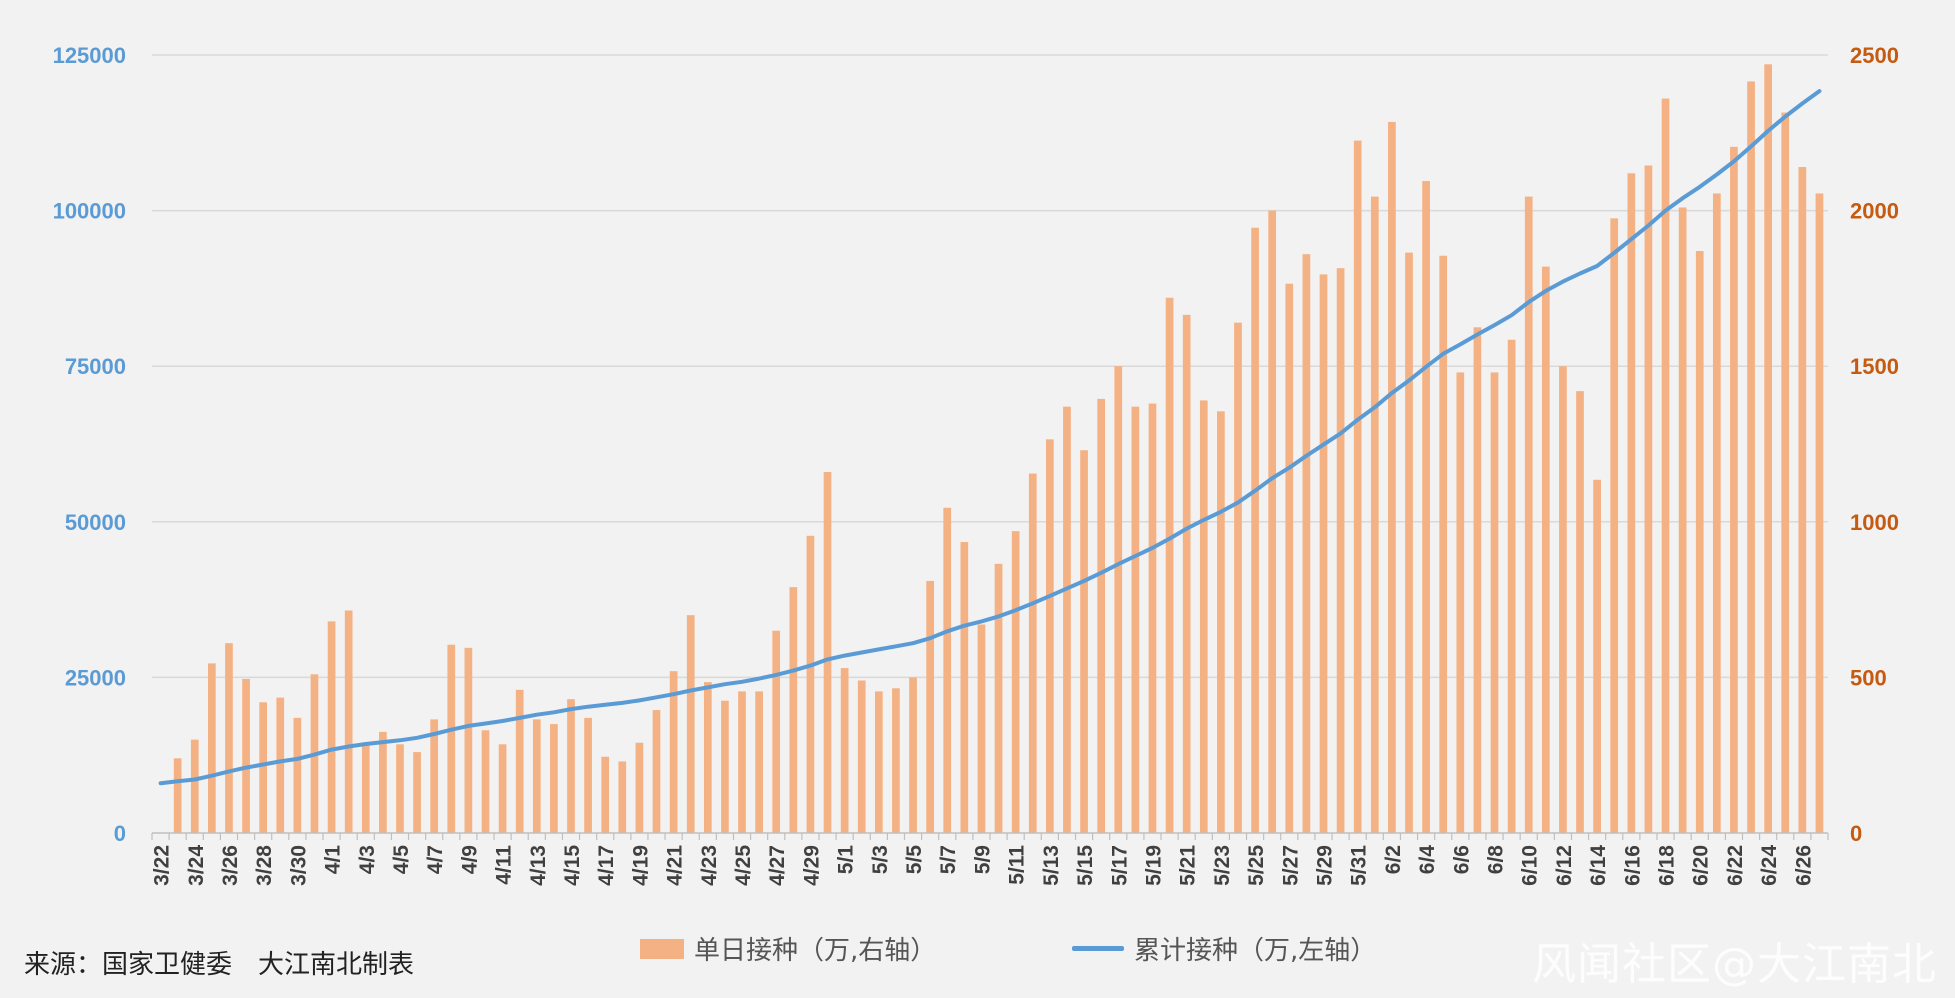 Image resolution: width=1955 pixels, height=998 pixels. Describe the element at coordinates (1324, 865) in the screenshot. I see `x-axis-tick-label: 5/29` at that location.